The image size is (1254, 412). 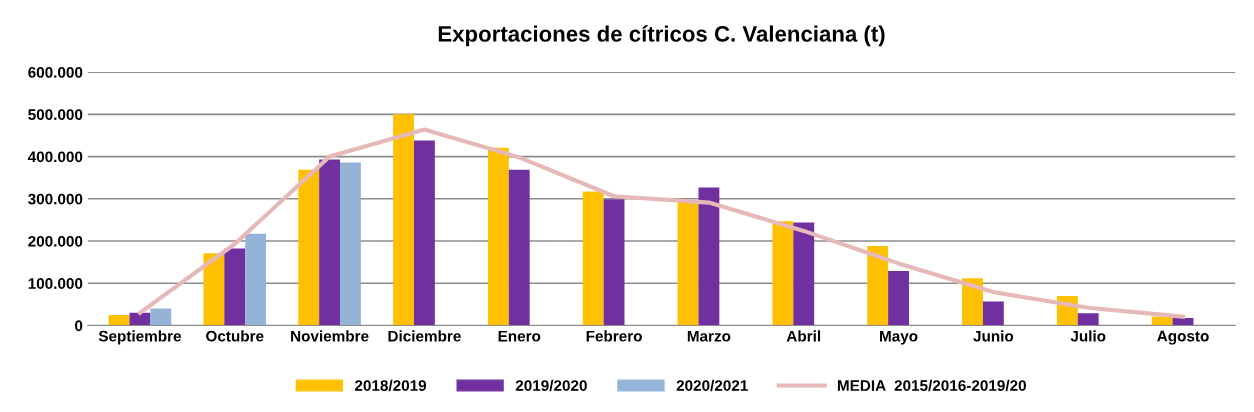 I want to click on x-tick-label: Junio, so click(x=993, y=336).